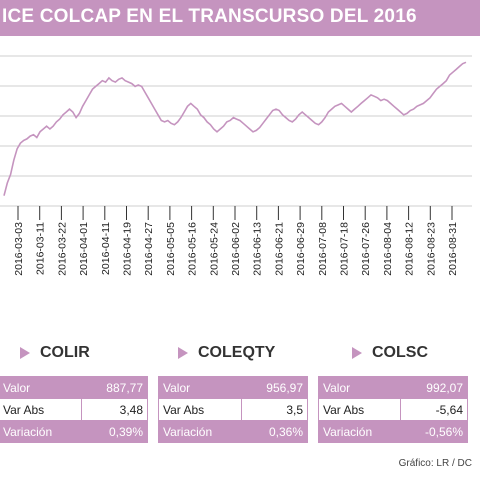 This screenshot has width=480, height=480. I want to click on index-table-colir: Valor 887,77 Var Abs 3,48 Variación 0,39%, so click(74, 409).